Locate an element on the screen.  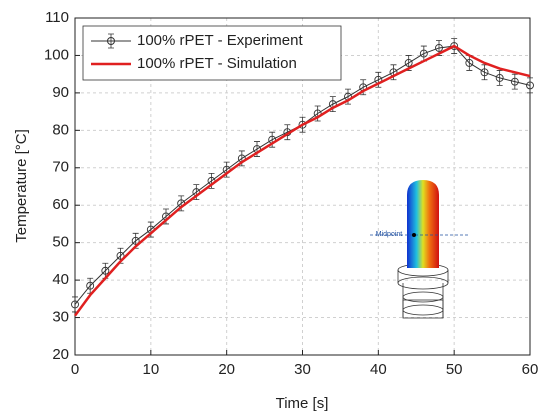
x-tick-label: 40 is located at coordinates (378, 369).